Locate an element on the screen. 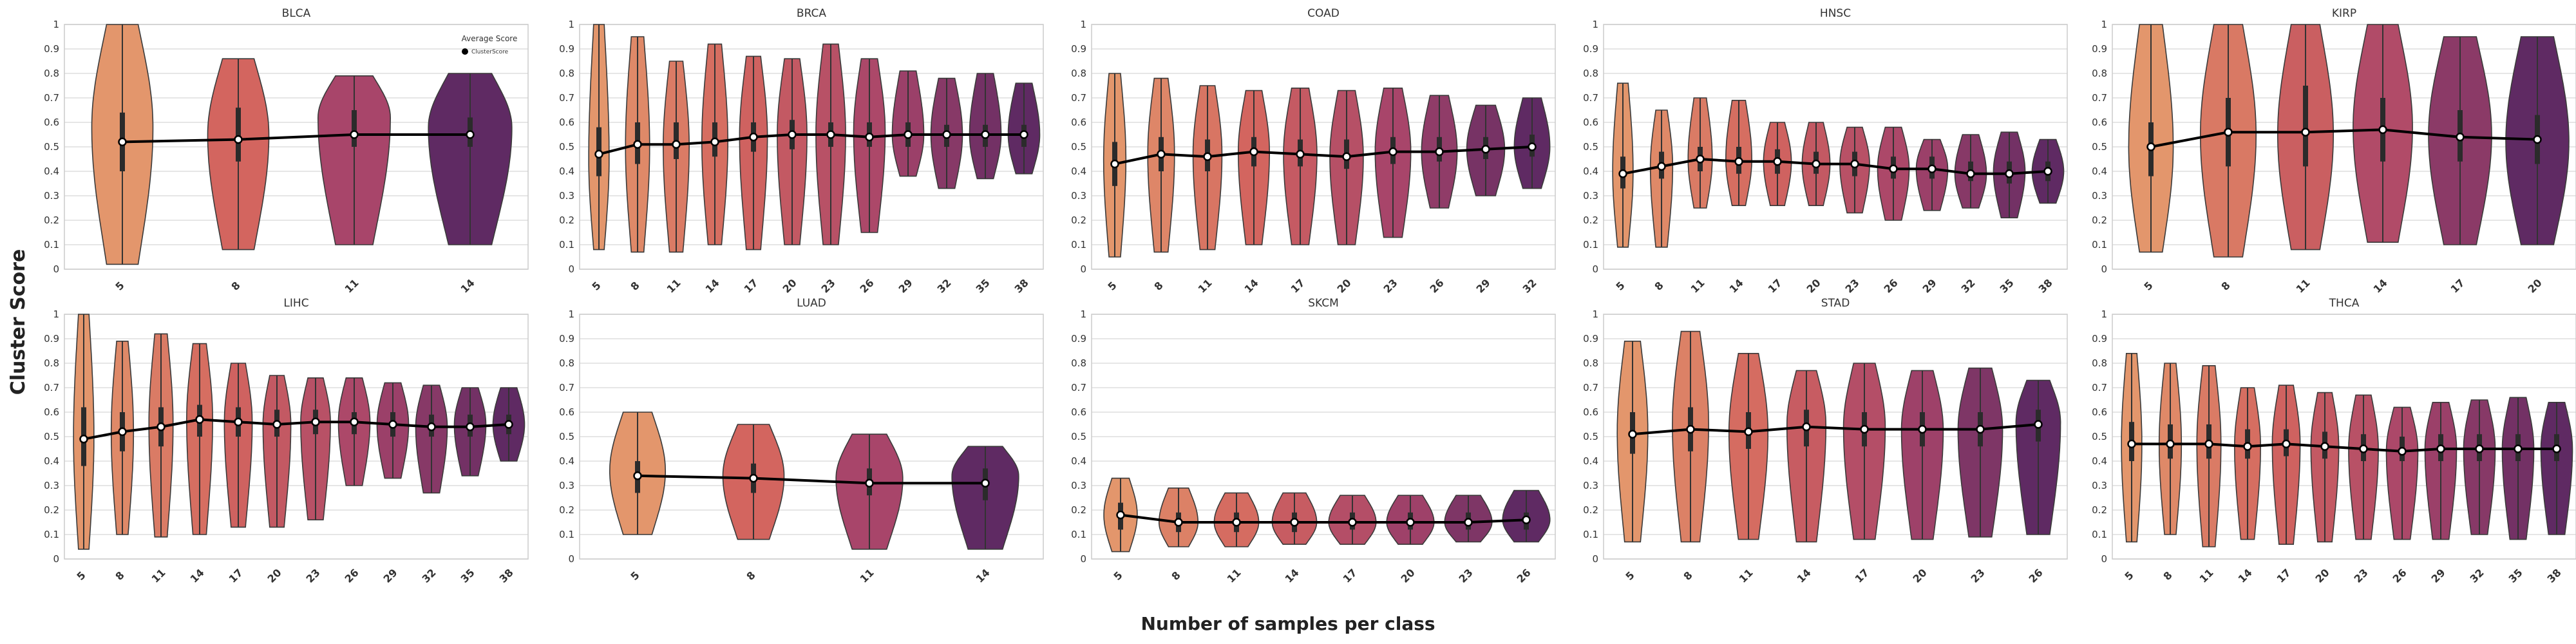  y-tick-label: 0.2 is located at coordinates (2099, 510).